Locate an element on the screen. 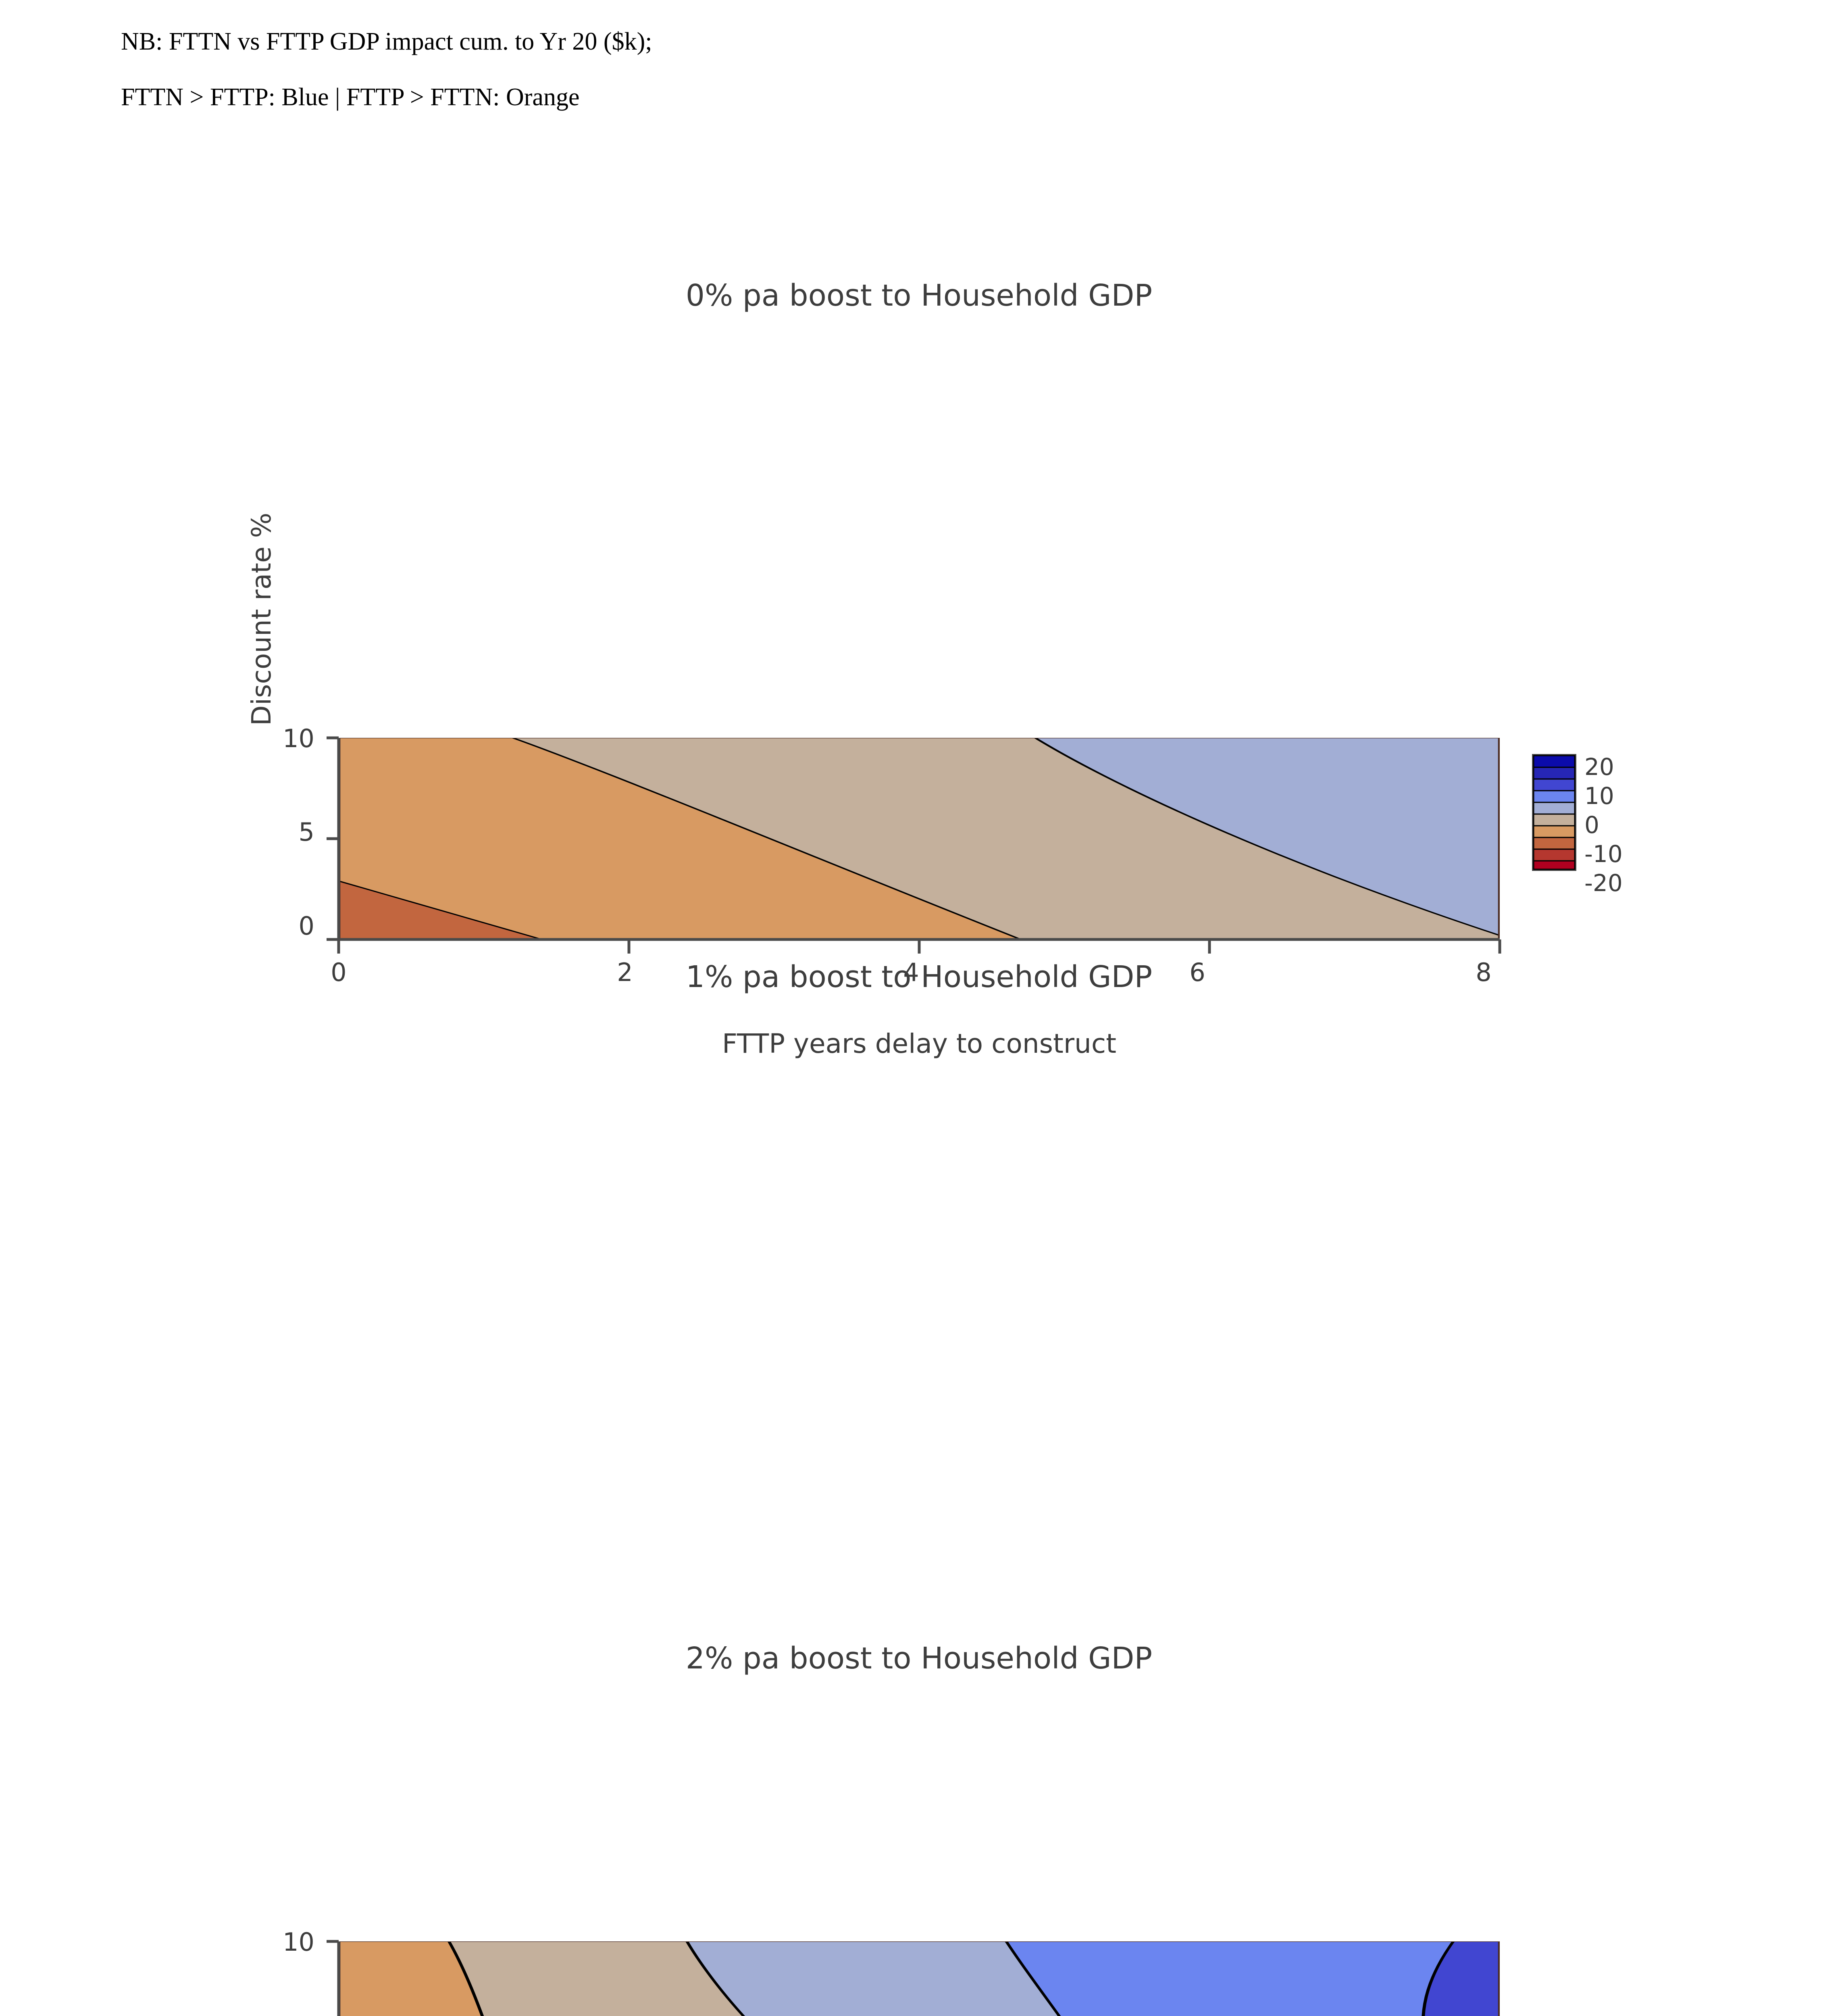 Image resolution: width=1838 pixels, height=2016 pixels. colorbar-tick-20: 20 is located at coordinates (1599, 767).